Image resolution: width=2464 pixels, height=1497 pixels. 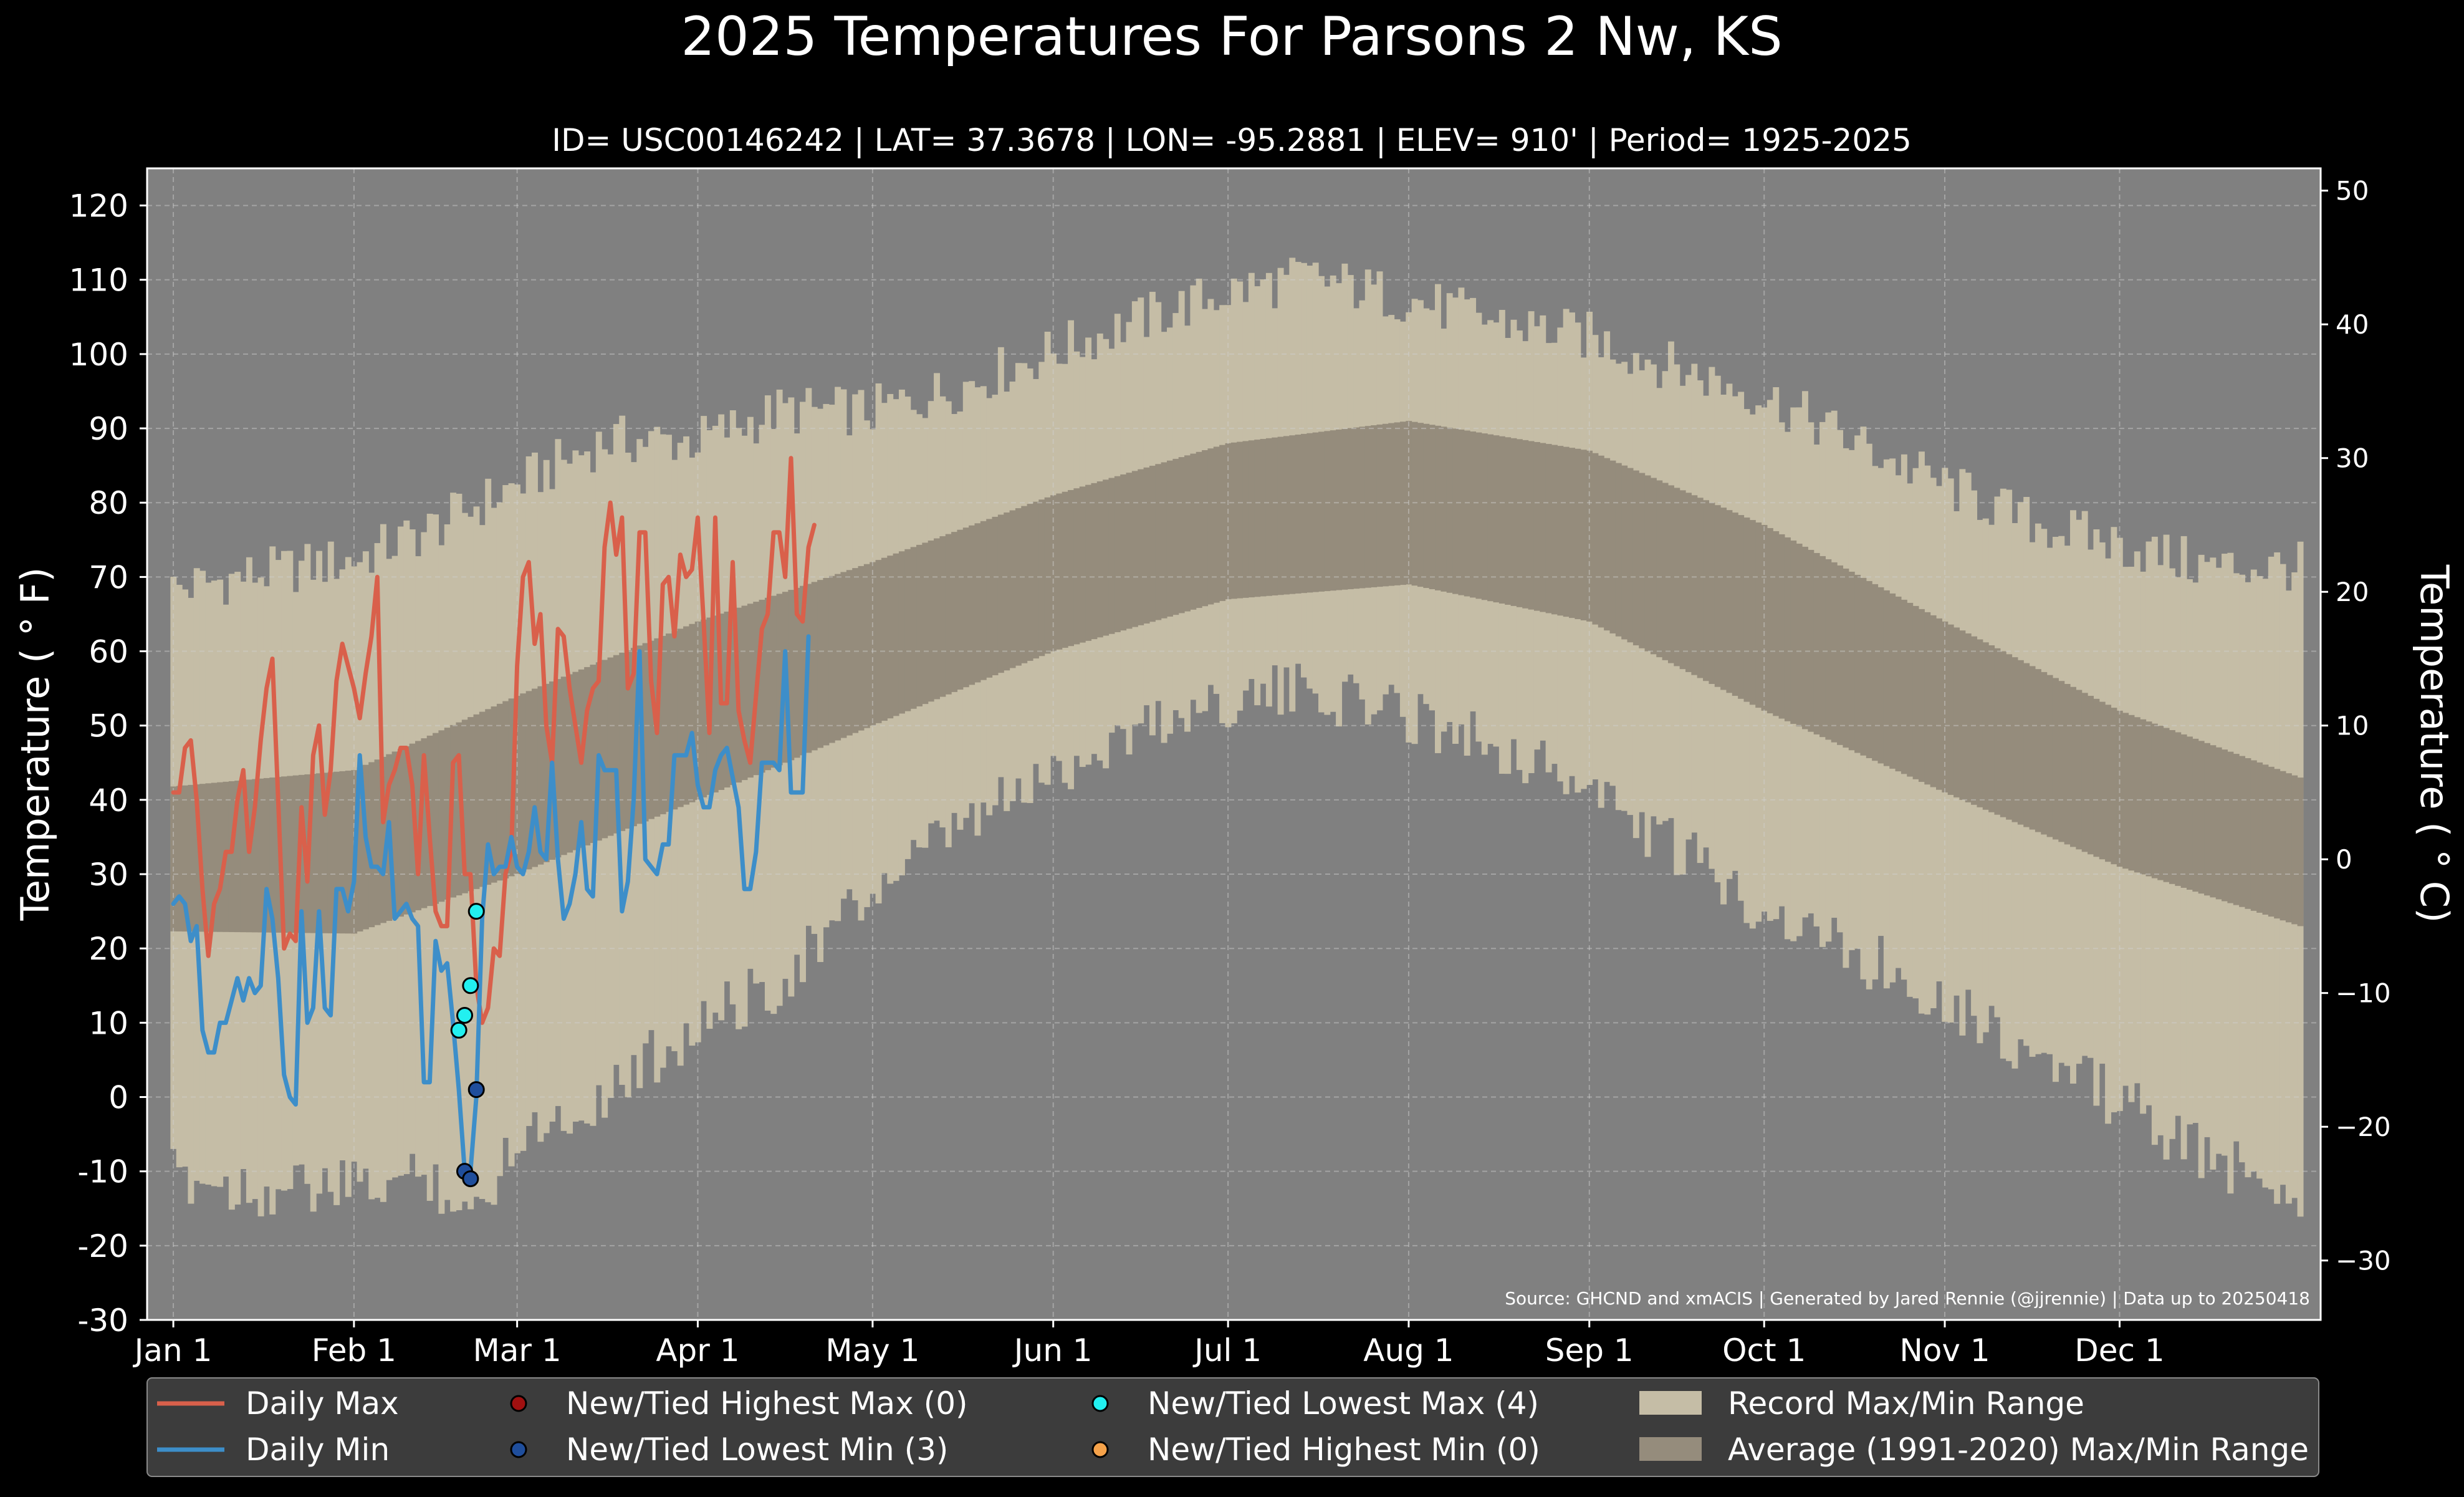 I want to click on legend-label: Record Max/Min Range, so click(x=1906, y=1403).